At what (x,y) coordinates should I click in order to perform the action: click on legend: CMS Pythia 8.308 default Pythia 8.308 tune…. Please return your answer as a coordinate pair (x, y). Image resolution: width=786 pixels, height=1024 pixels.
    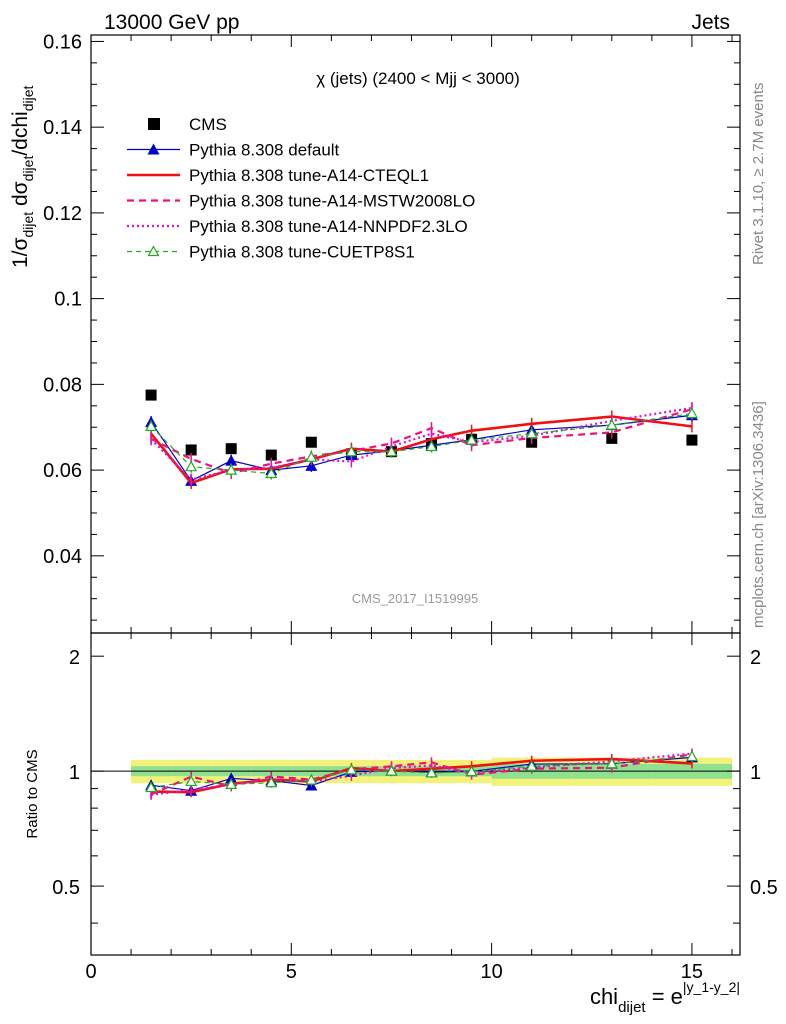
    Looking at the image, I should click on (301, 188).